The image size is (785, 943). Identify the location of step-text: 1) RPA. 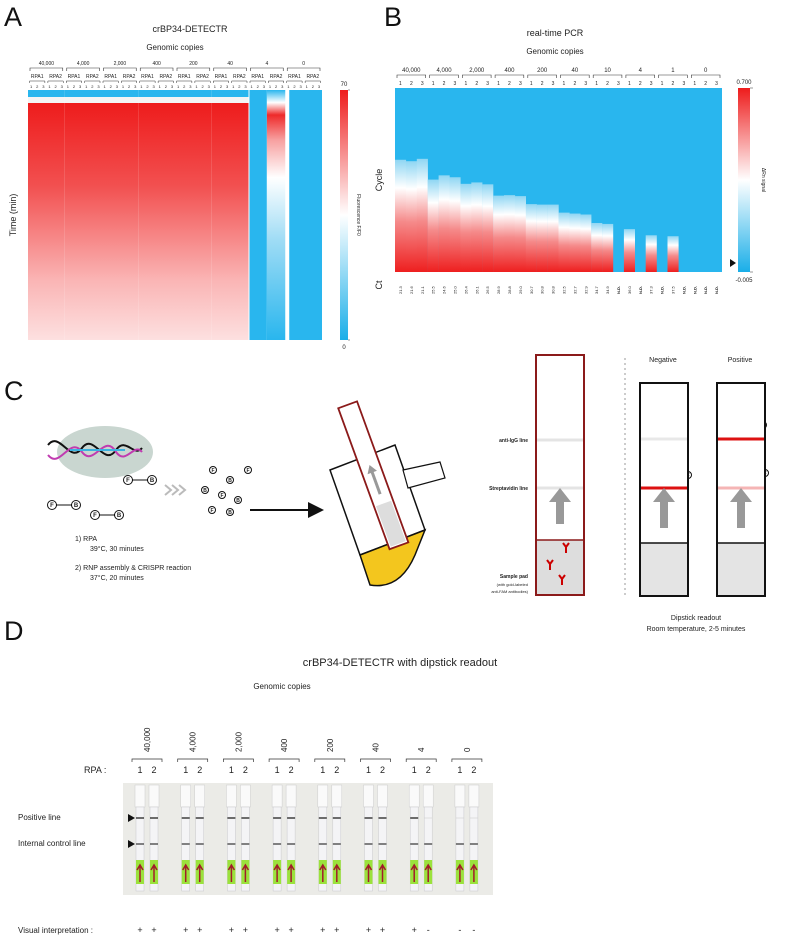
(86, 539).